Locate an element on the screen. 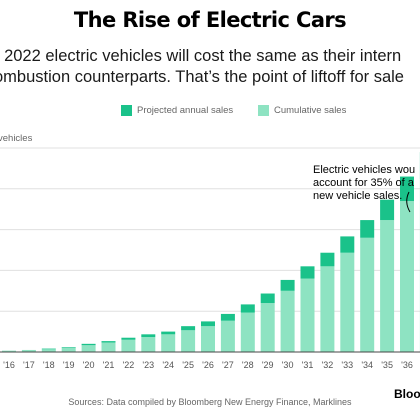  legend-label-cumulative: Cumulative sales is located at coordinates (310, 110).